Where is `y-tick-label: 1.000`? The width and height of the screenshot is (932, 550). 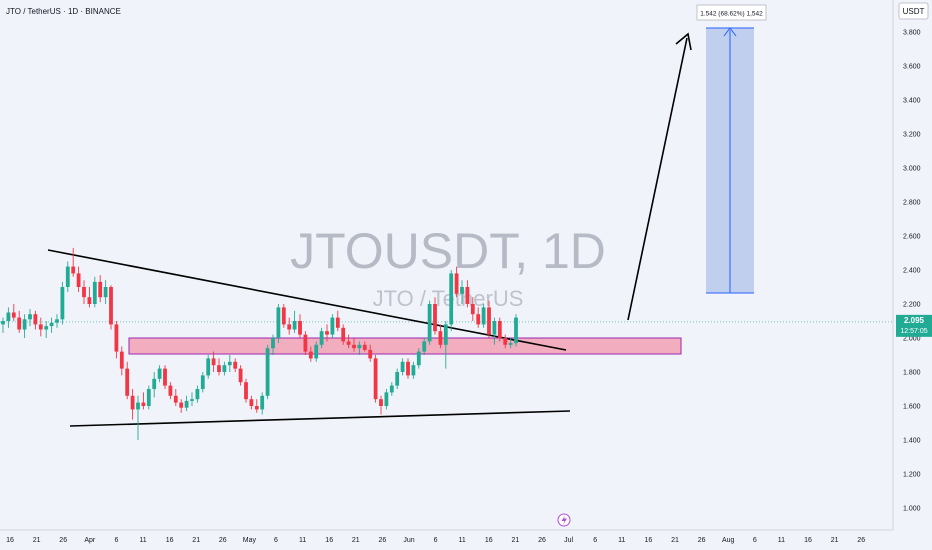
y-tick-label: 1.000 is located at coordinates (912, 509).